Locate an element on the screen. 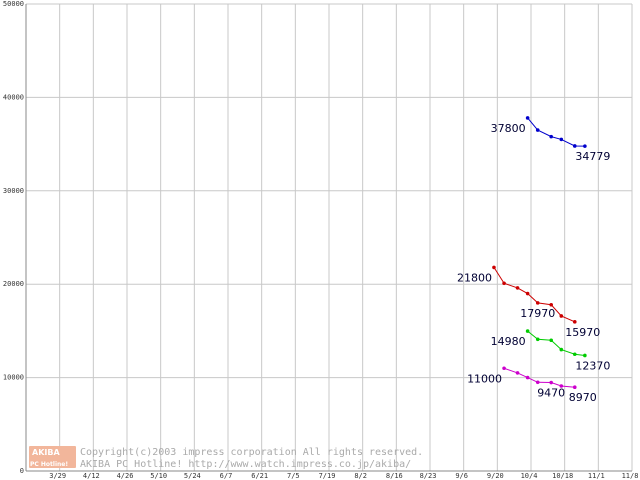 This screenshot has height=480, width=640. x-tick-label: 9/6 is located at coordinates (461, 476).